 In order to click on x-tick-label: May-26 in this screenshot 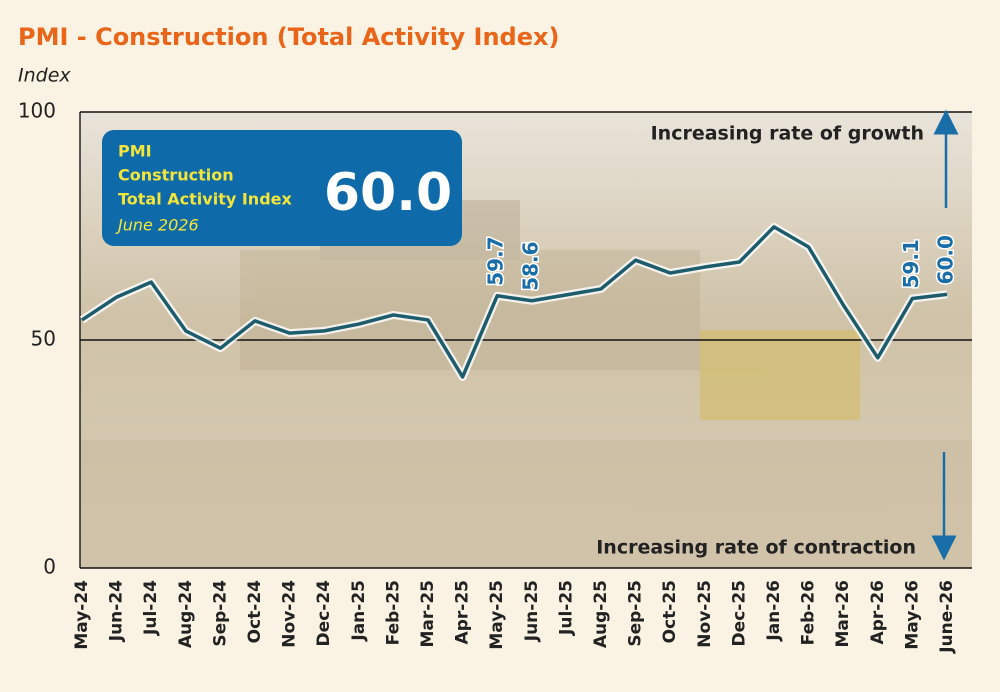, I will do `click(912, 615)`.